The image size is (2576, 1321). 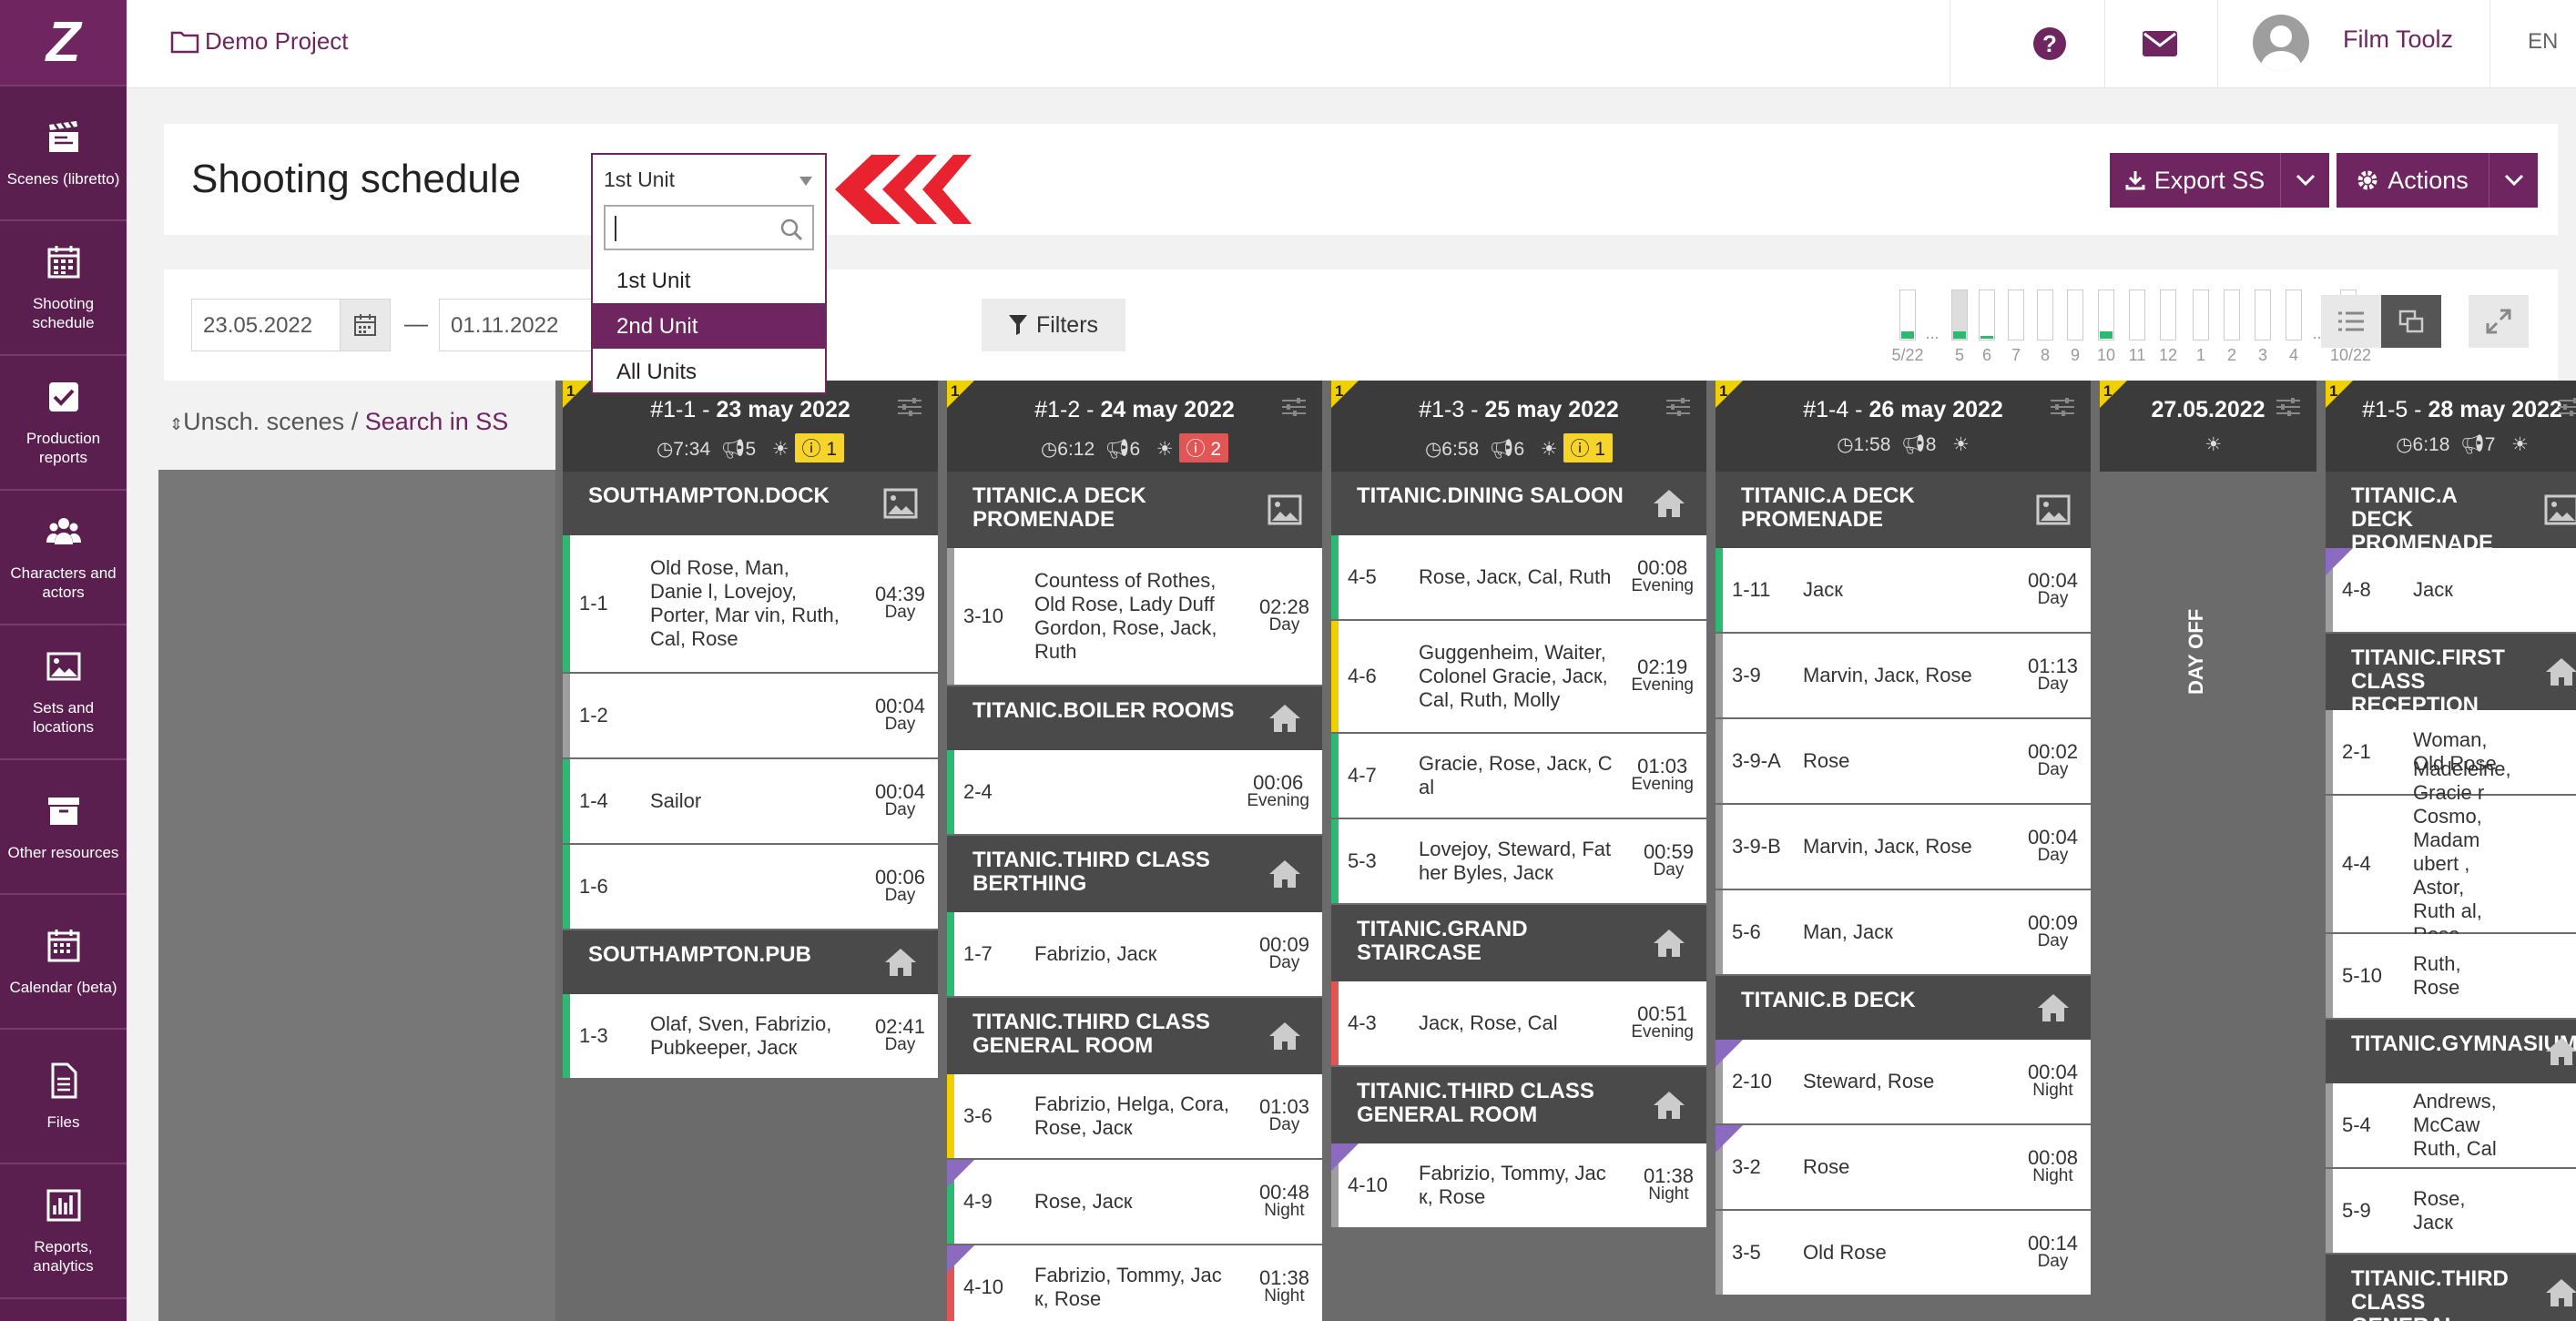 What do you see at coordinates (1518, 578) in the screenshot?
I see `scene-card: 4-5 Rose, Jacк, Cal, Ruth 00:08 Evening` at bounding box center [1518, 578].